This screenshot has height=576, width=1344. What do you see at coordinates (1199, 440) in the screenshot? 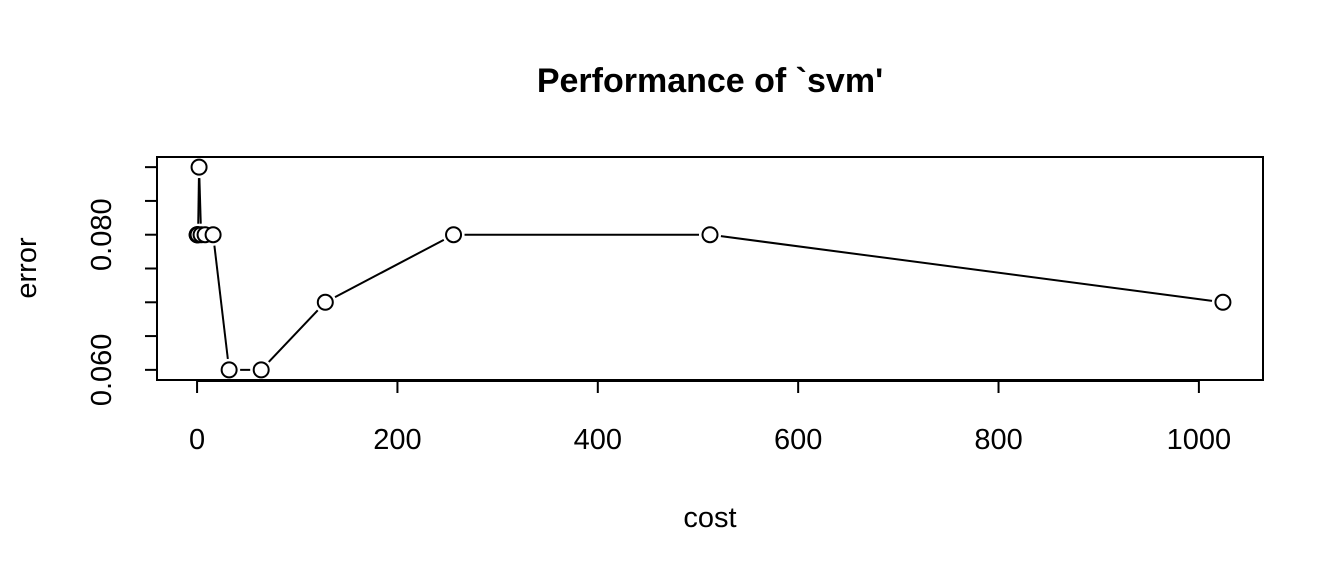
I see `x-tick-label: 1000` at bounding box center [1199, 440].